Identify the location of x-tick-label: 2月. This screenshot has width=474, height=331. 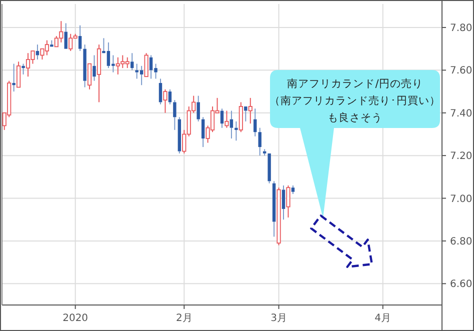
(184, 318).